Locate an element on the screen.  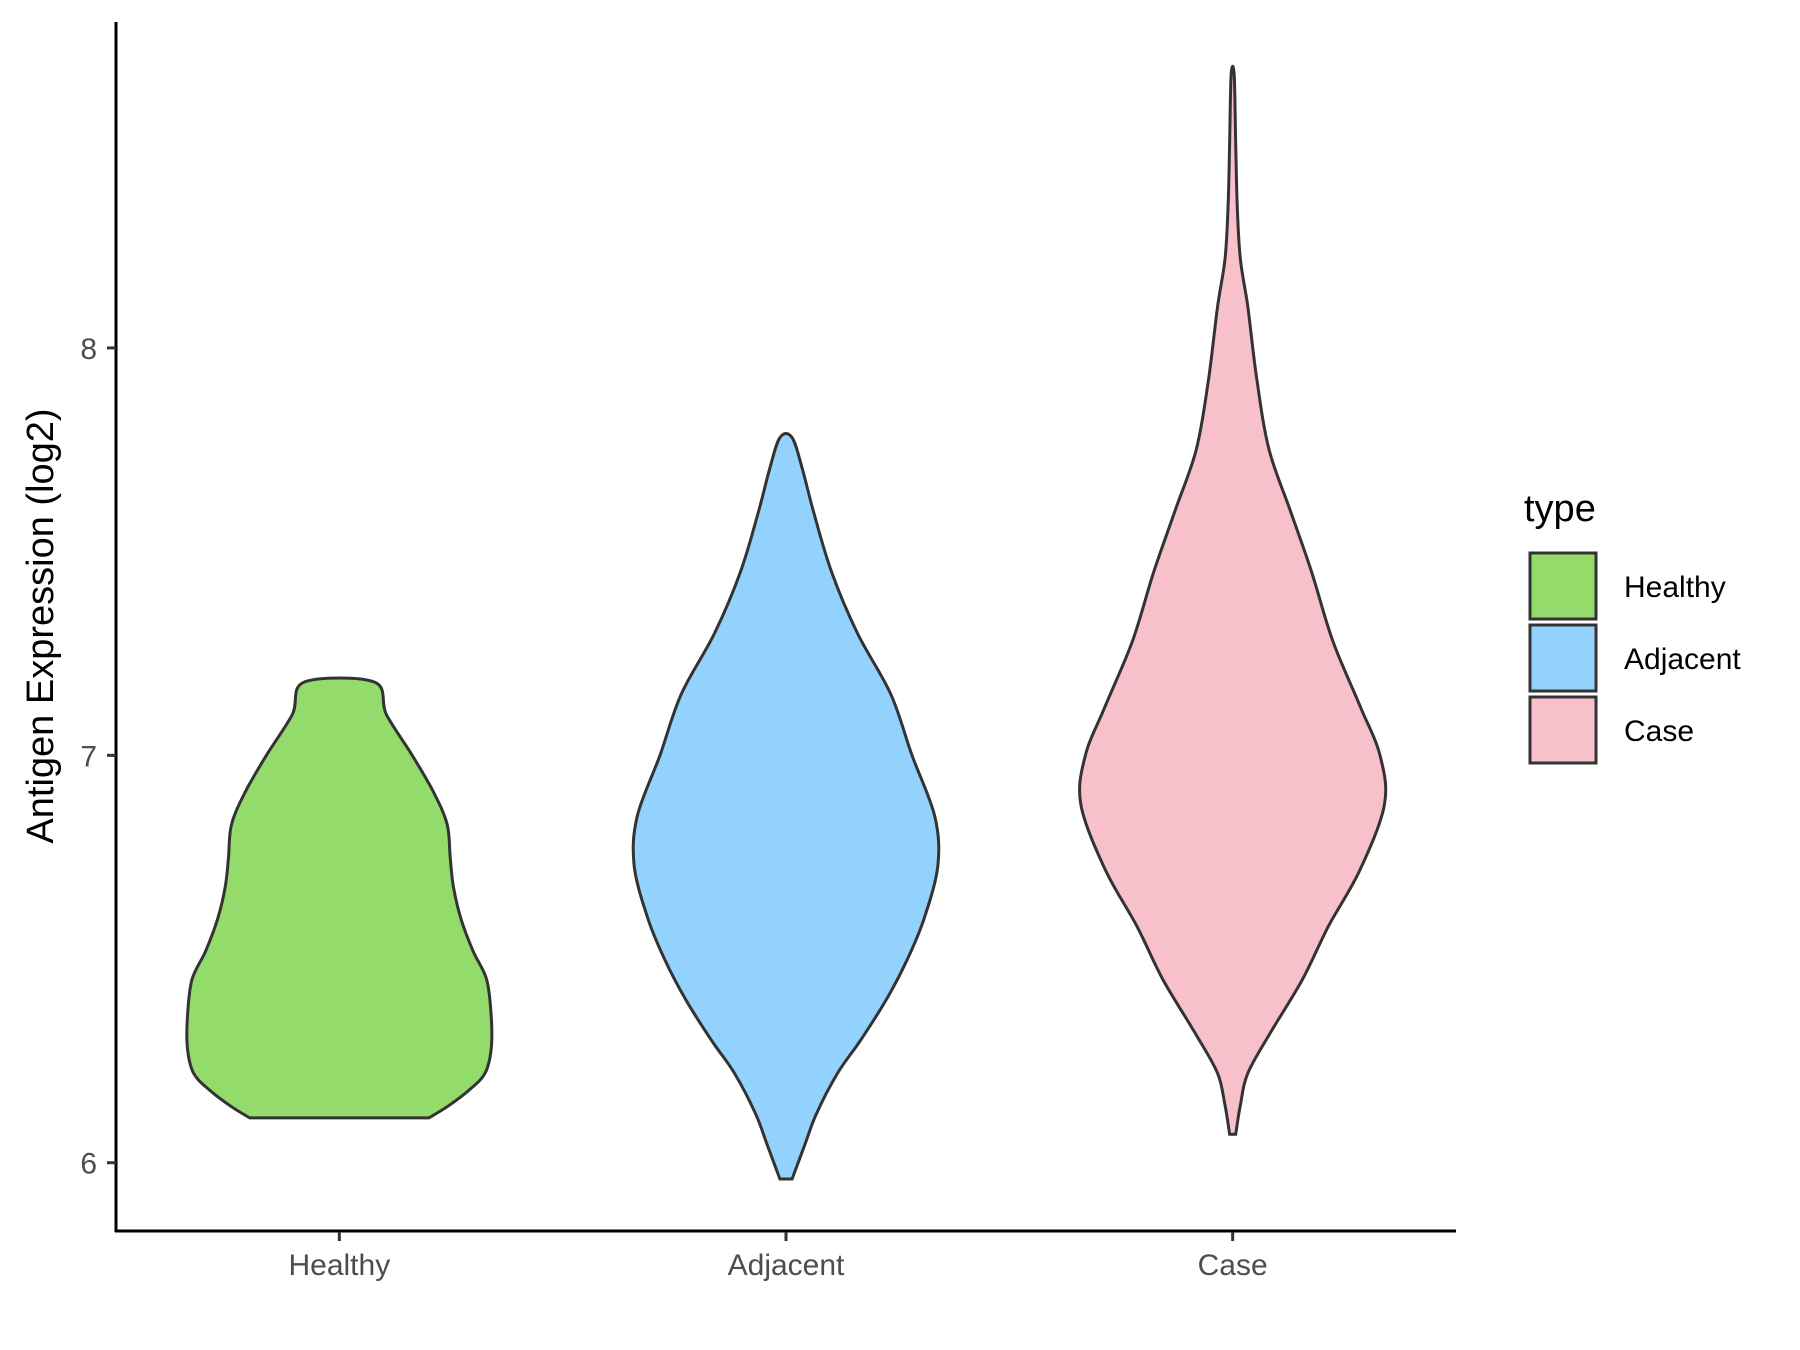
violin-case is located at coordinates (1233, 600).